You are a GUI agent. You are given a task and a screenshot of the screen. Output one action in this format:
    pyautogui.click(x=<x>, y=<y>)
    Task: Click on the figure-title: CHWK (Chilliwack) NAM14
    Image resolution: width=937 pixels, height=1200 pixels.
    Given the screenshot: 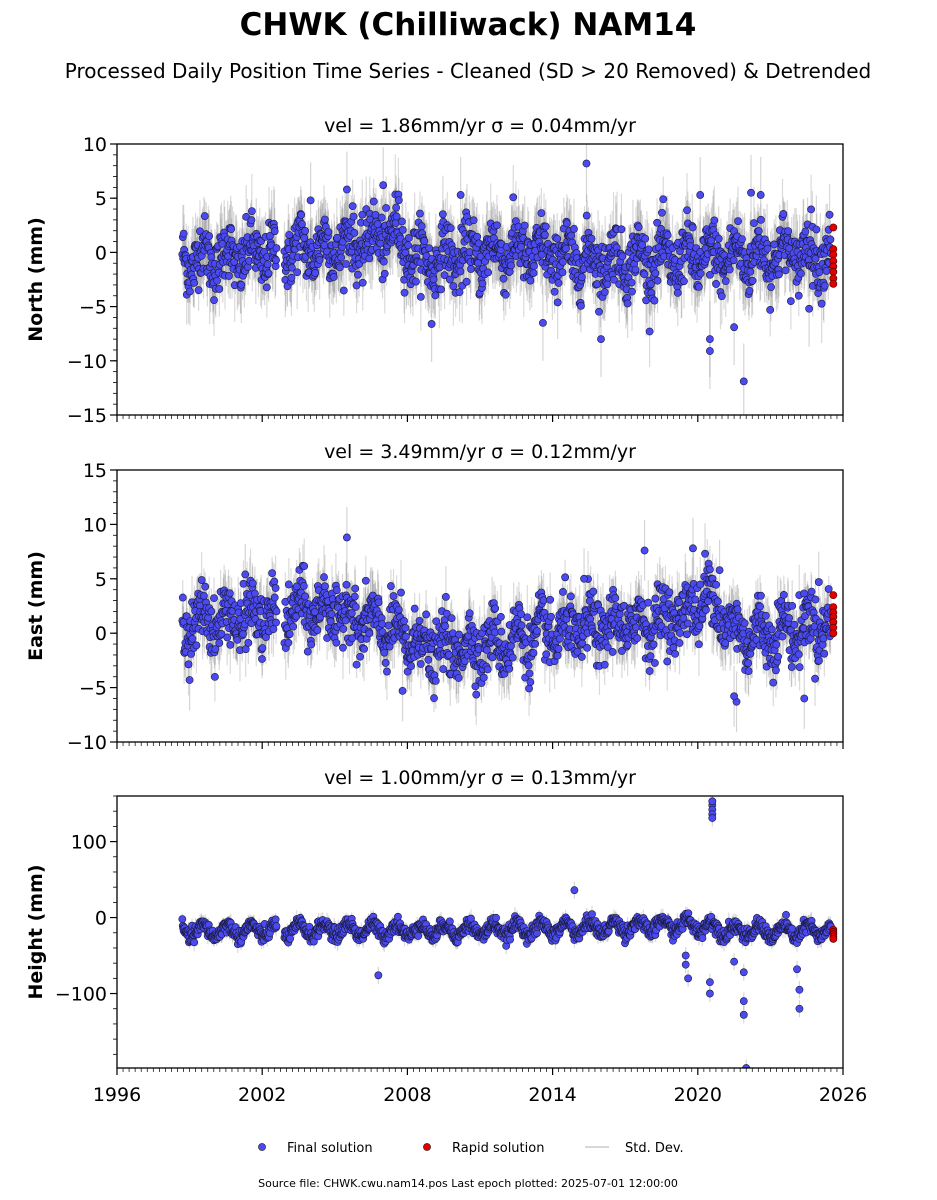 What is the action you would take?
    pyautogui.click(x=468, y=25)
    